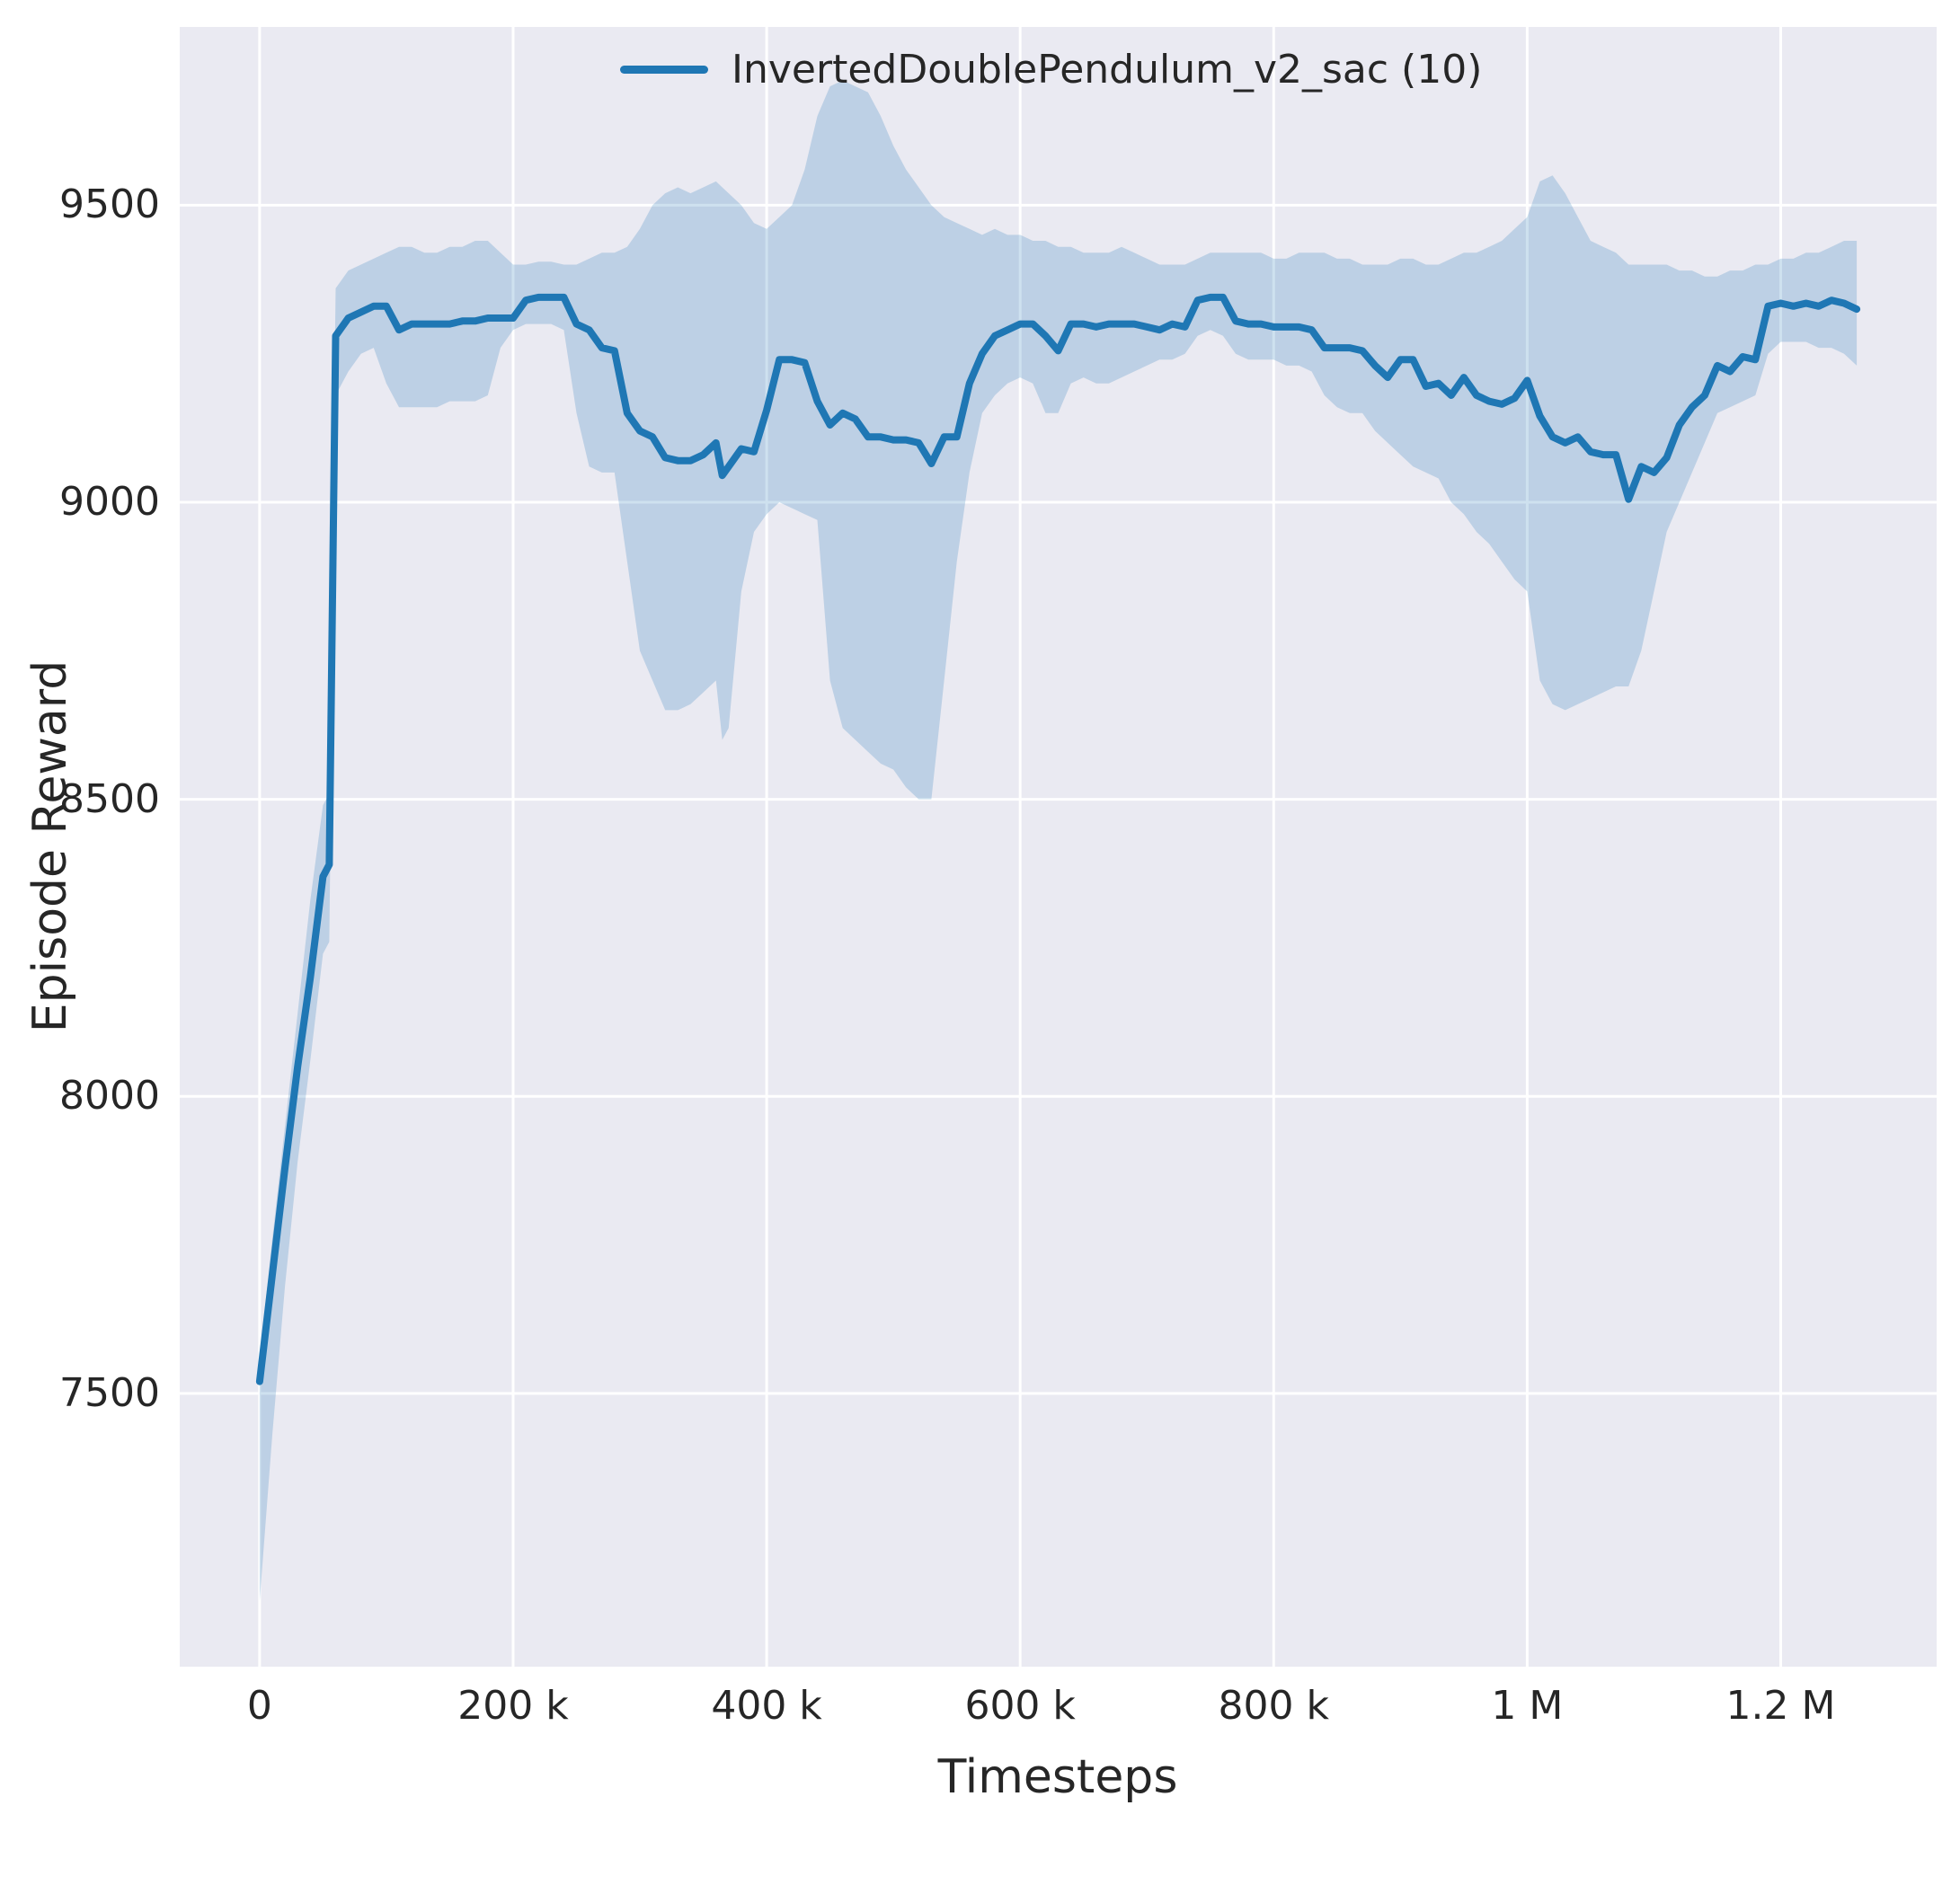 The image size is (1960, 1885). I want to click on x-tick-label: 0, so click(259, 1706).